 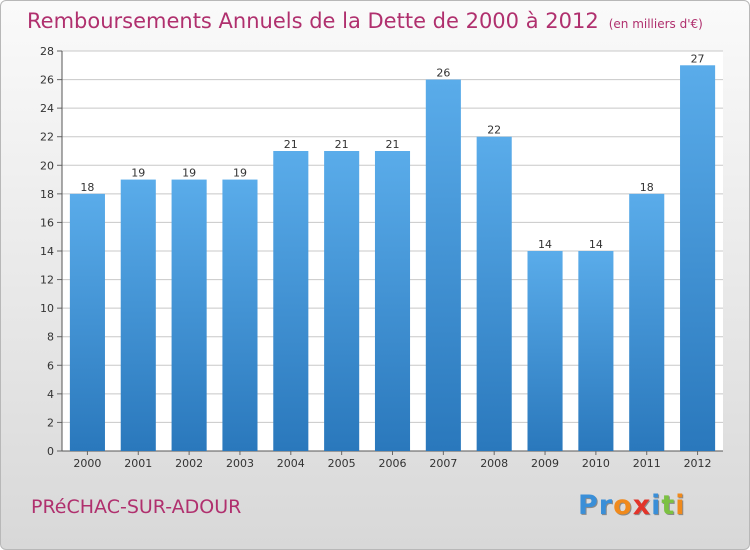 I want to click on logo-letter: P, so click(x=588, y=505).